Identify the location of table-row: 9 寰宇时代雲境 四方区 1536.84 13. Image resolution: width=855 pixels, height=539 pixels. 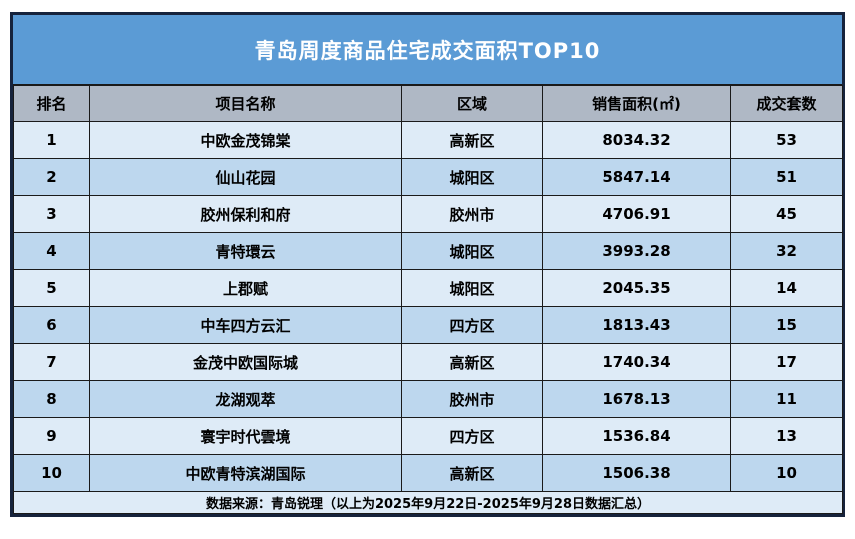
(428, 436).